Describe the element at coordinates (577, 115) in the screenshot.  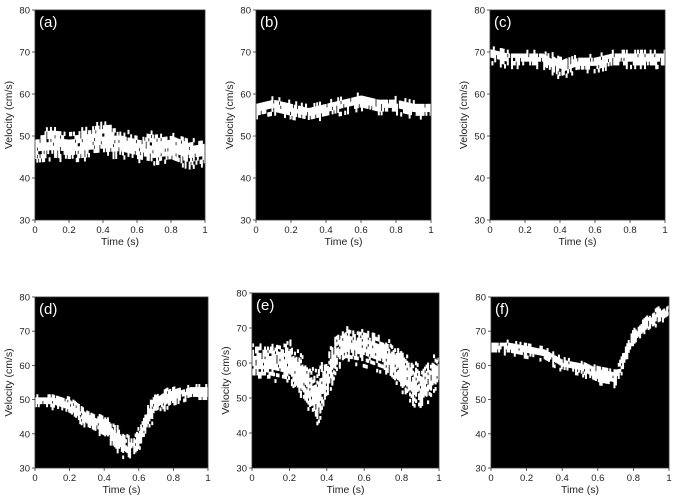
I see `plot-background` at that location.